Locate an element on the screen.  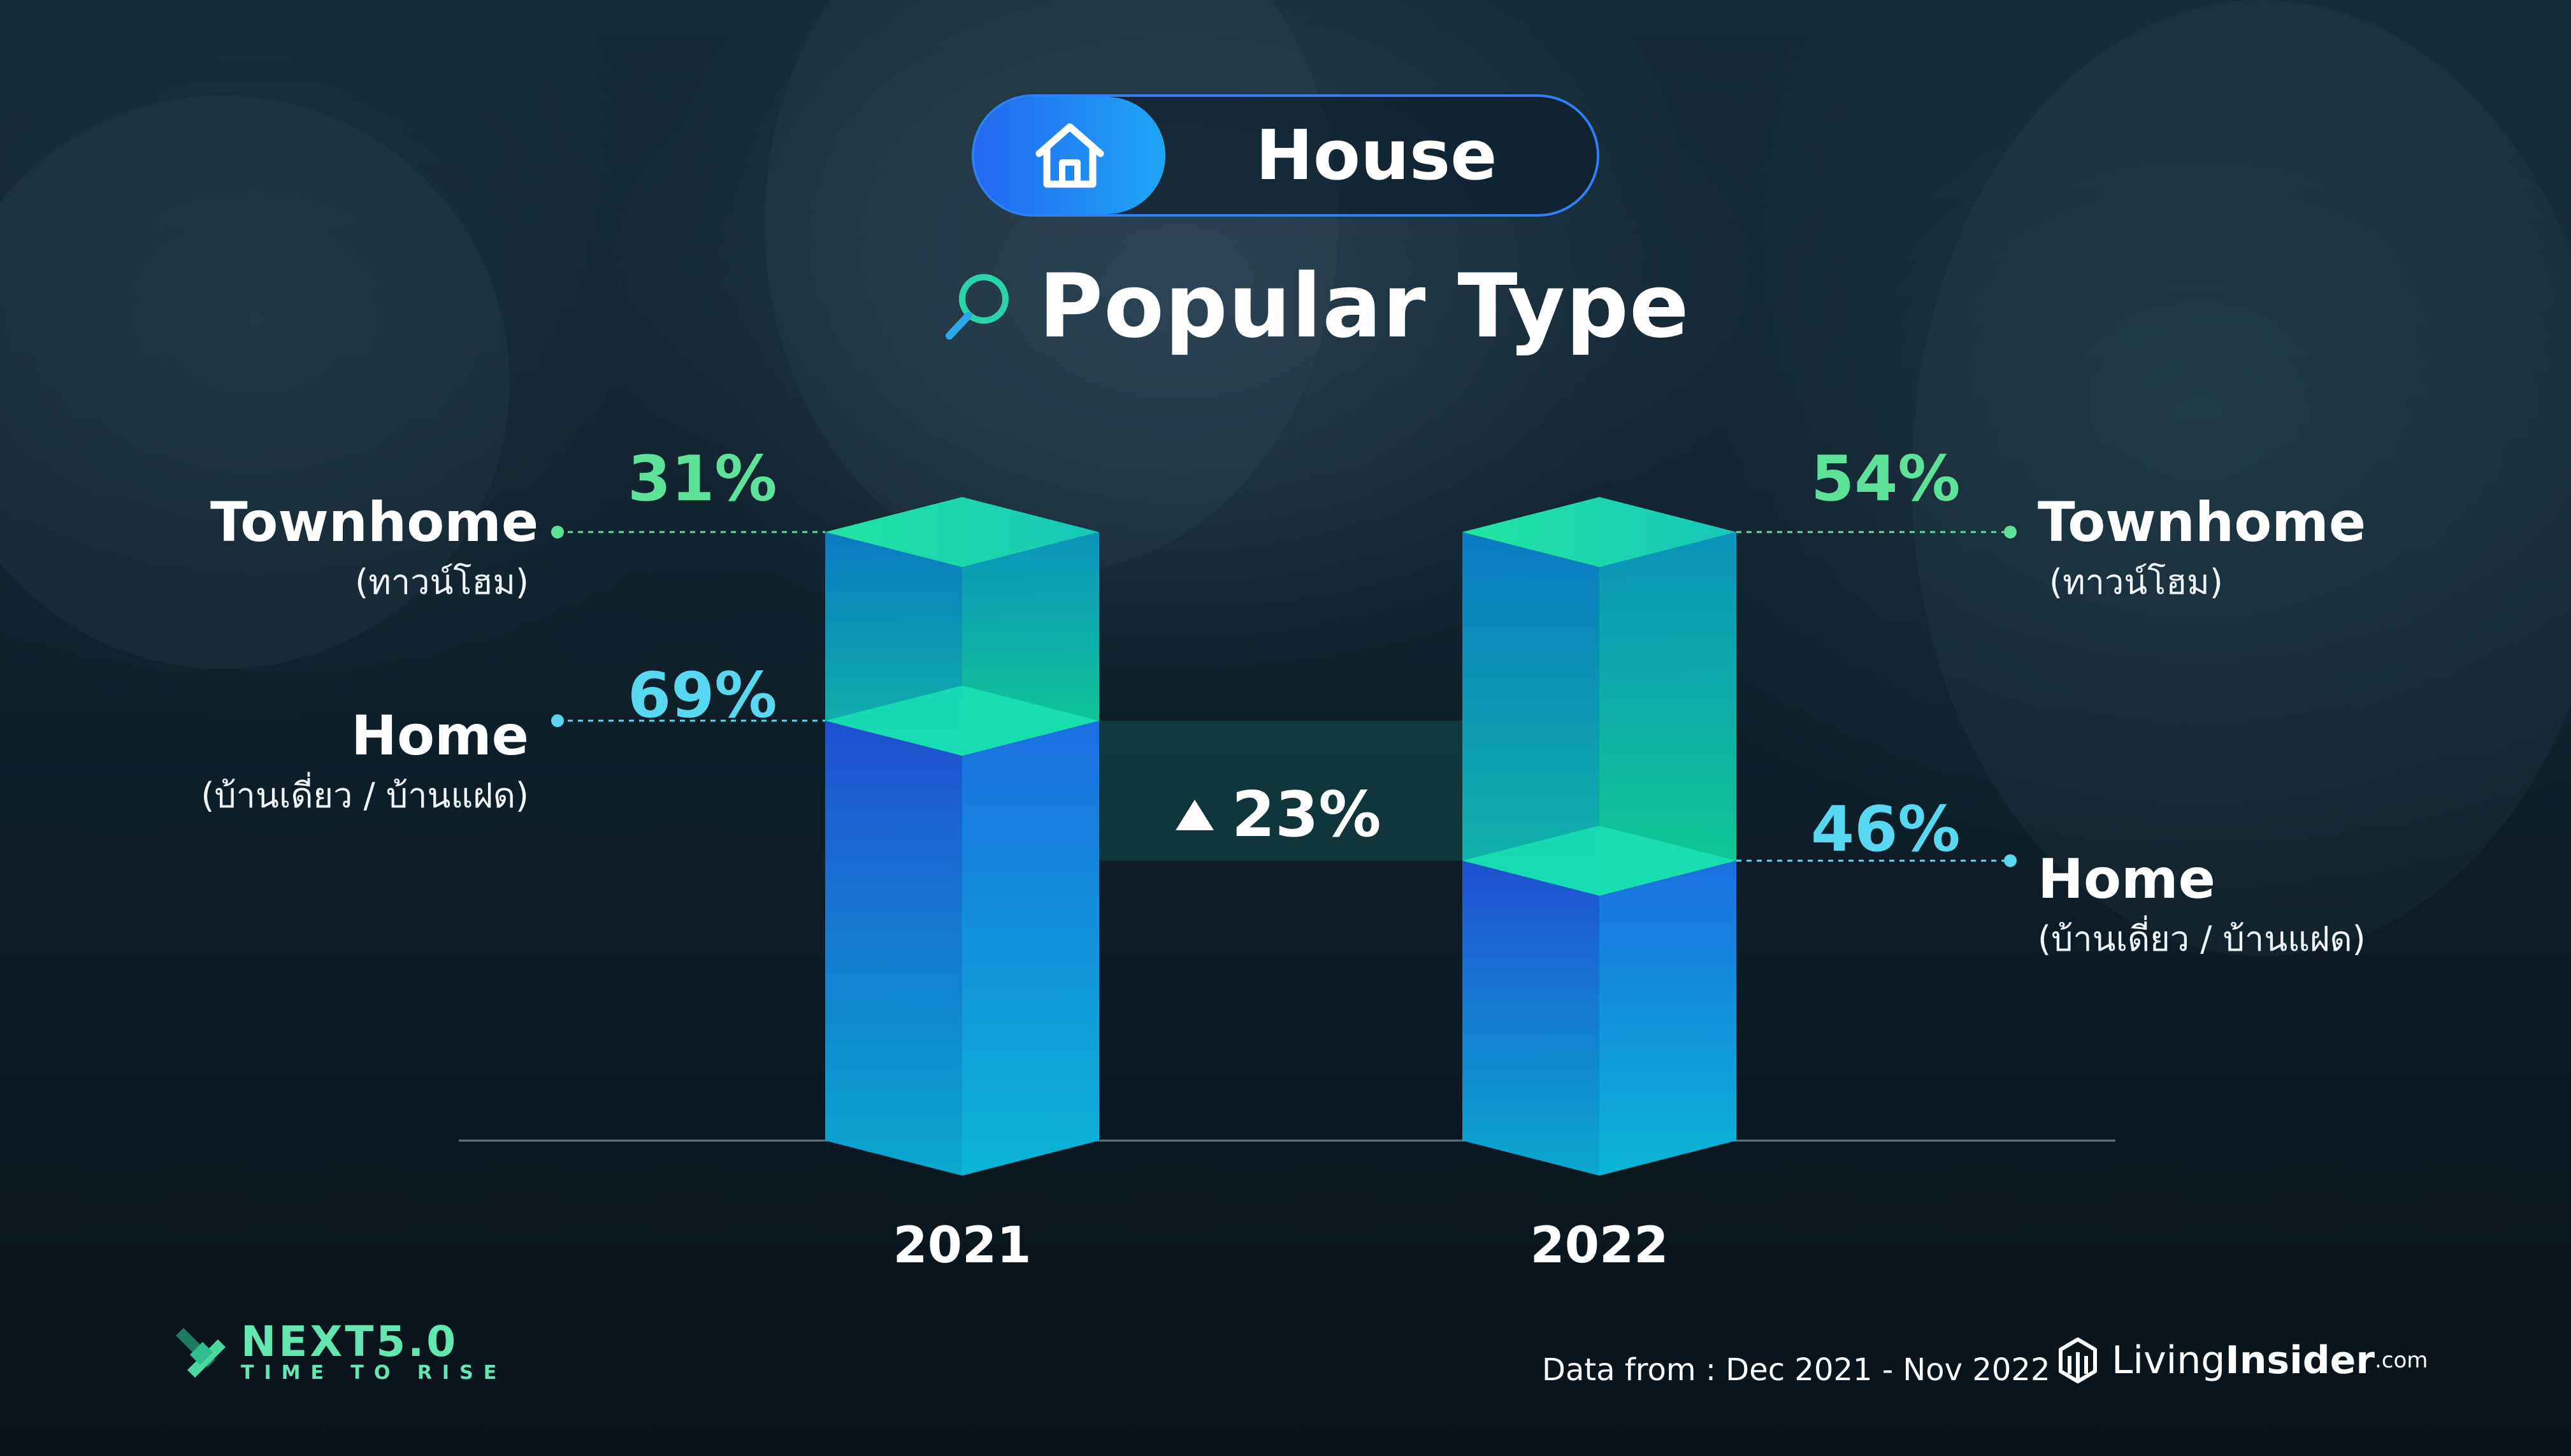
event-tagline: TIME TO RISE is located at coordinates (374, 1373).